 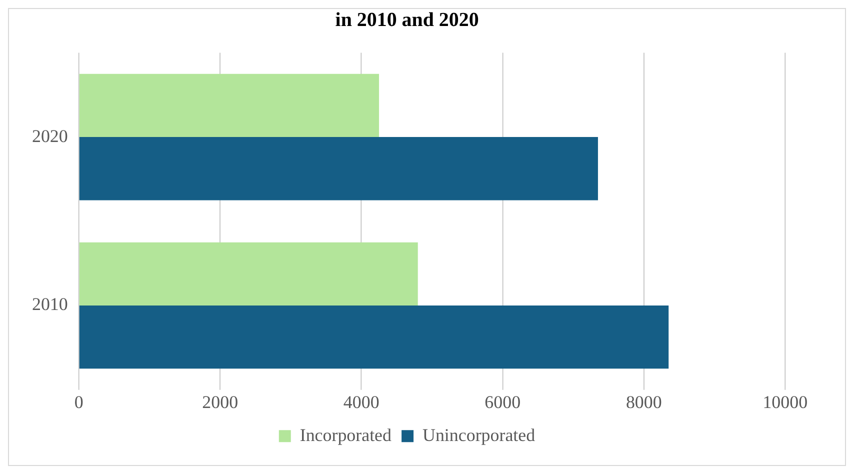 What do you see at coordinates (79, 402) in the screenshot?
I see `x-tick-label: 0` at bounding box center [79, 402].